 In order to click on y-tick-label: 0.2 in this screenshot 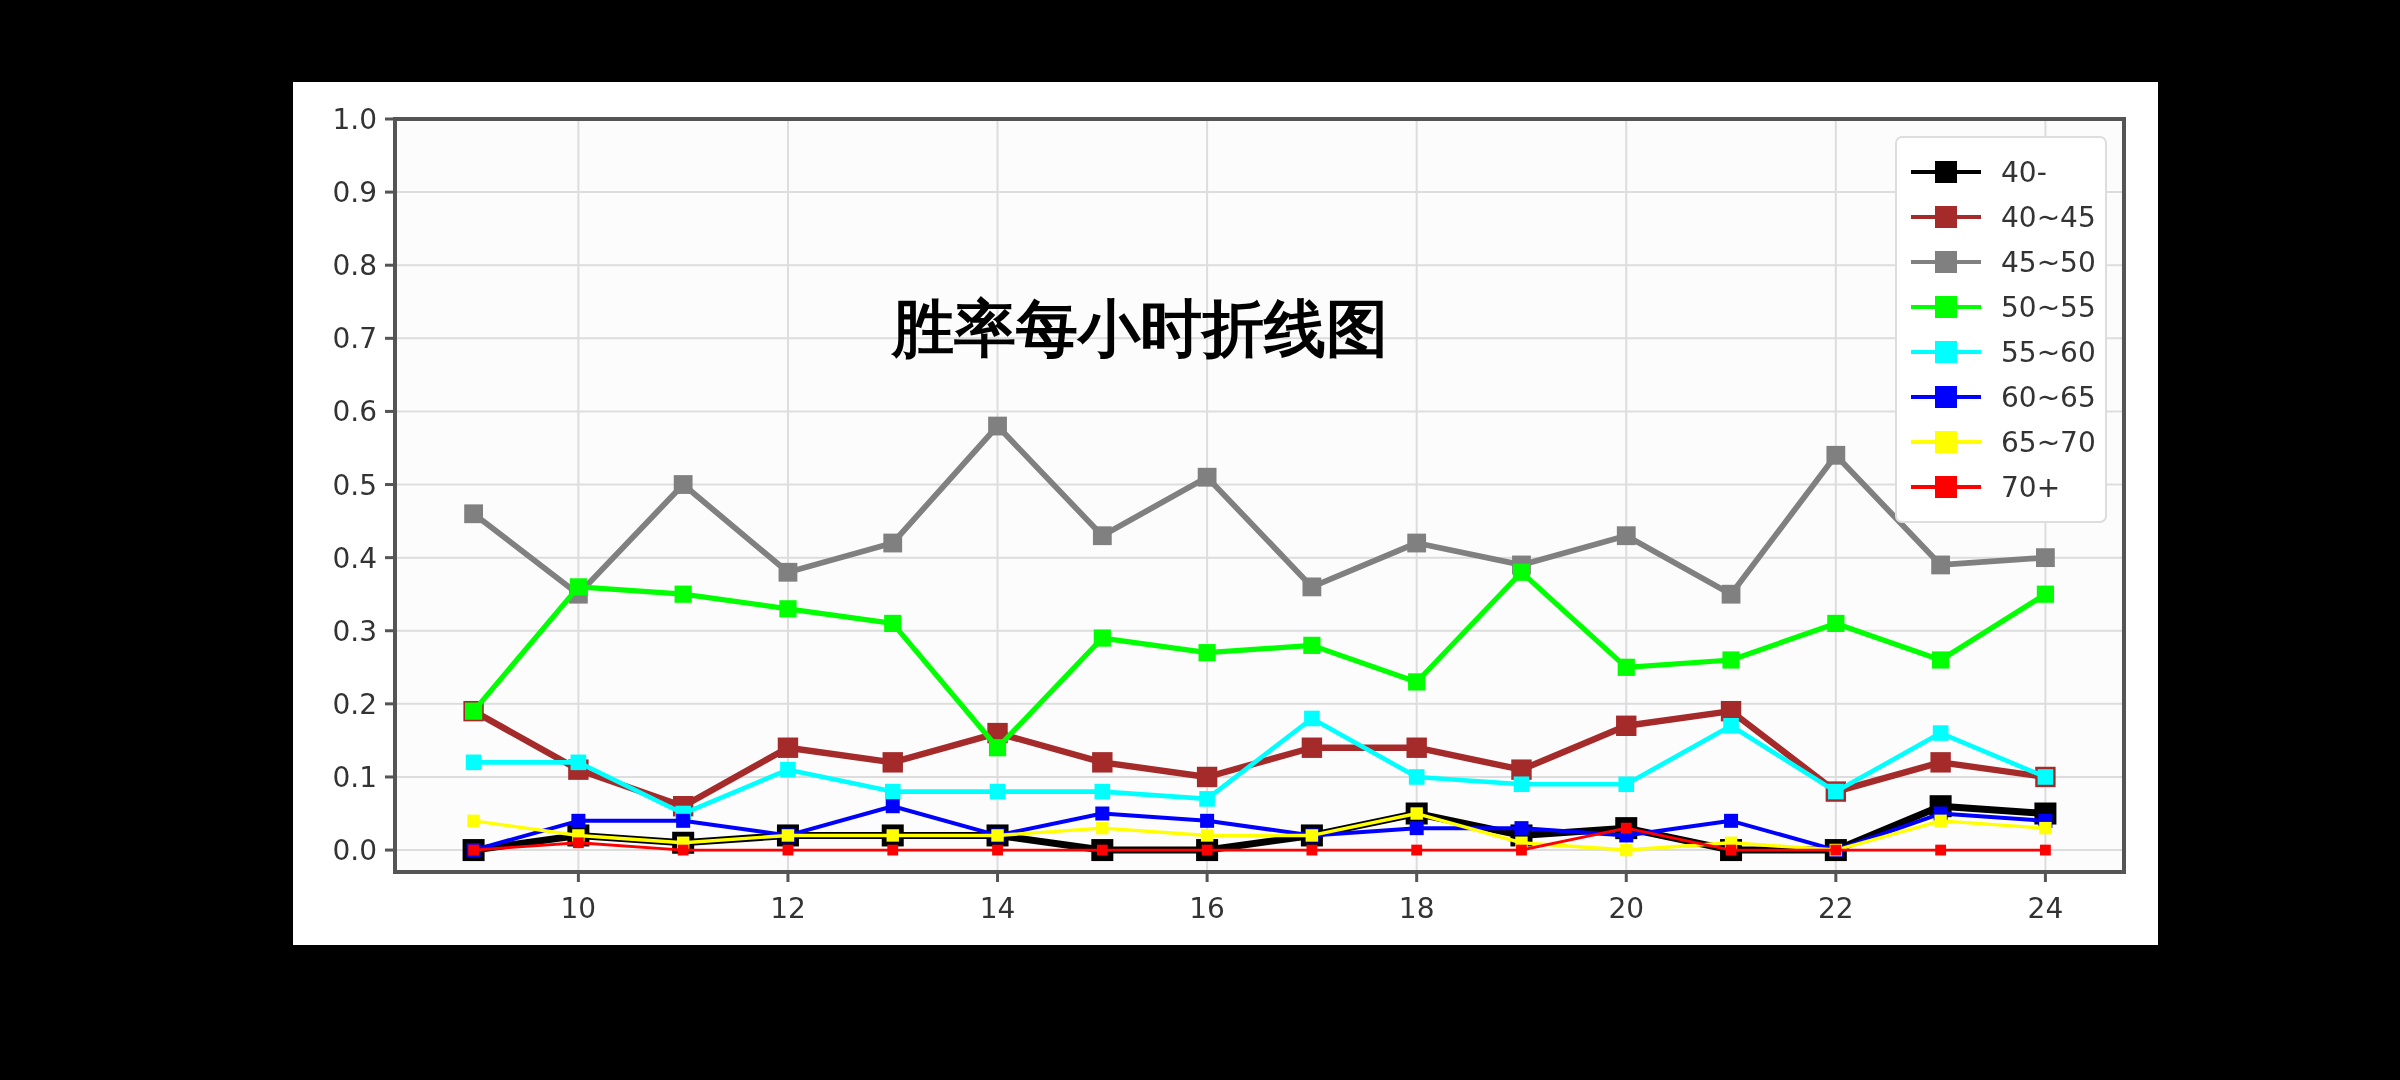, I will do `click(354, 704)`.